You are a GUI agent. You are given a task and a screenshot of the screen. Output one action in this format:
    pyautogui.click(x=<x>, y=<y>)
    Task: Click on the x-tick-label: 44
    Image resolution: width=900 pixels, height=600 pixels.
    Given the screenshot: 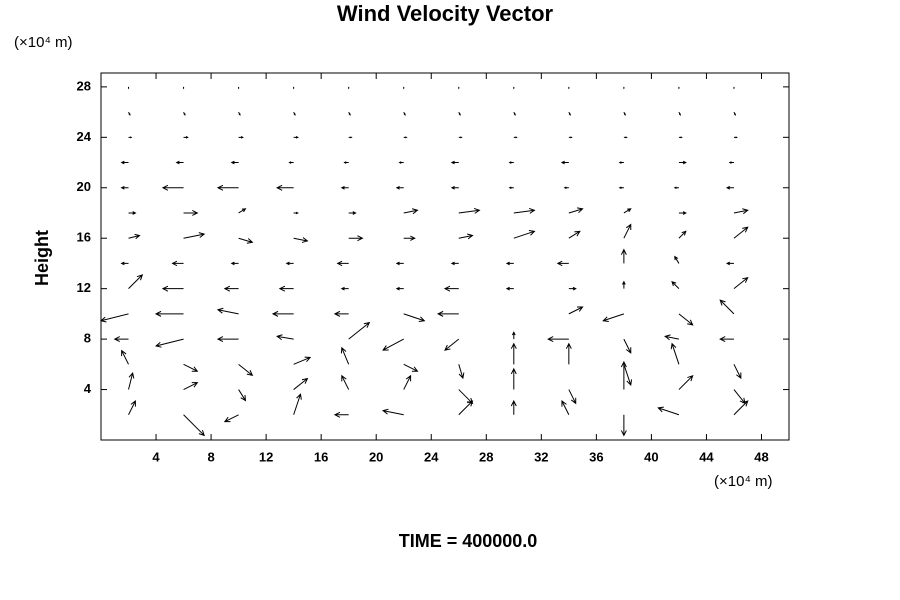 What is the action you would take?
    pyautogui.click(x=706, y=456)
    